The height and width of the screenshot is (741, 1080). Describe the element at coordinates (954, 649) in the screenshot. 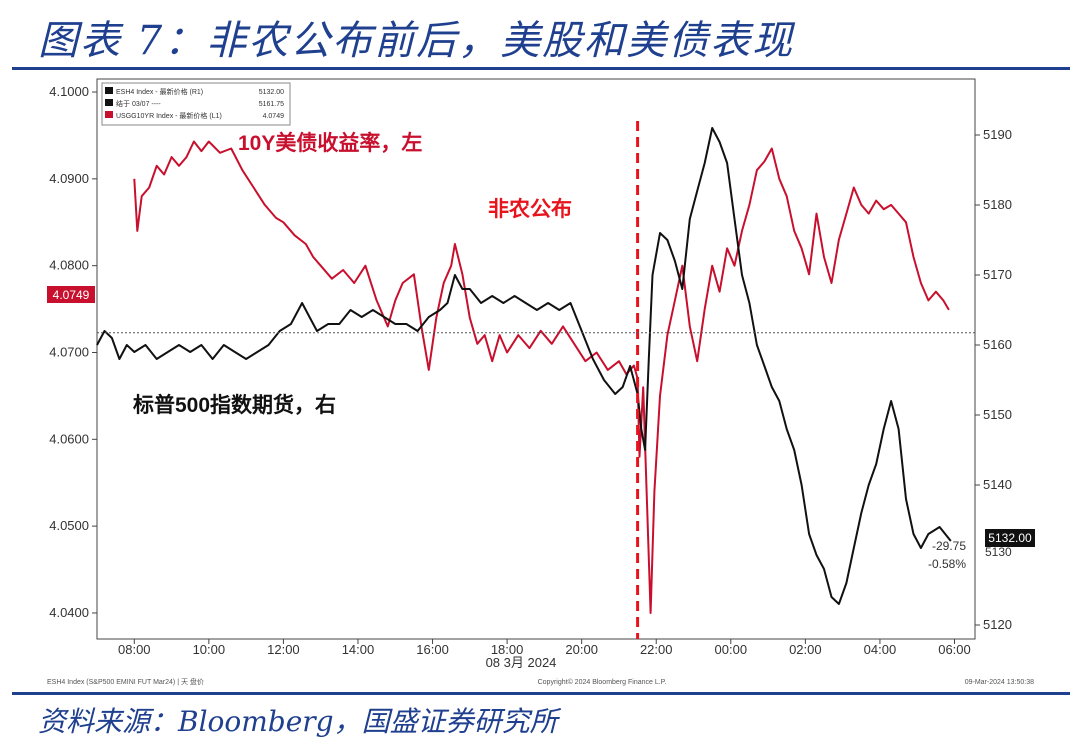

I see `x-tick-label-11: 06:00` at that location.